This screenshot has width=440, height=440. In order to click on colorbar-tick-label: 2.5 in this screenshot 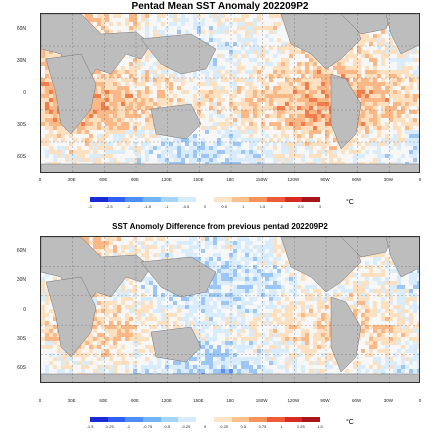, I will do `click(301, 206)`.